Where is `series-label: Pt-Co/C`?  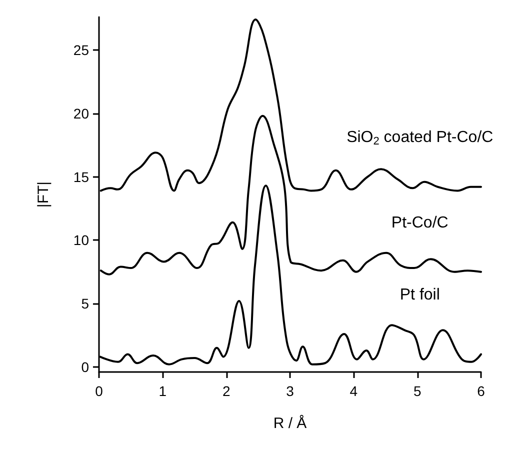
series-label: Pt-Co/C is located at coordinates (419, 223).